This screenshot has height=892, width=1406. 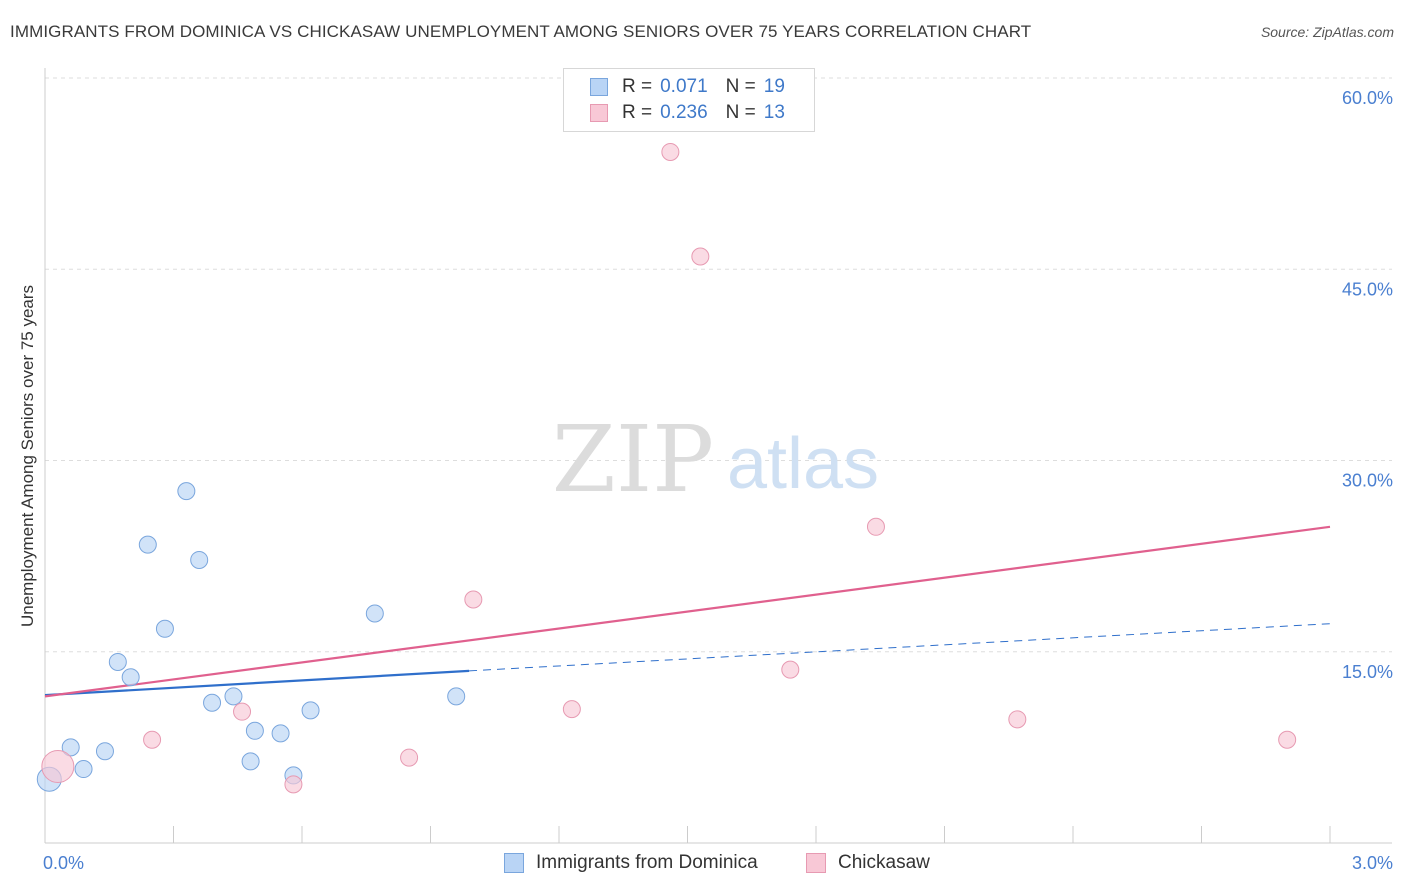 What do you see at coordinates (257, 683) in the screenshot?
I see `trend-line-dominica` at bounding box center [257, 683].